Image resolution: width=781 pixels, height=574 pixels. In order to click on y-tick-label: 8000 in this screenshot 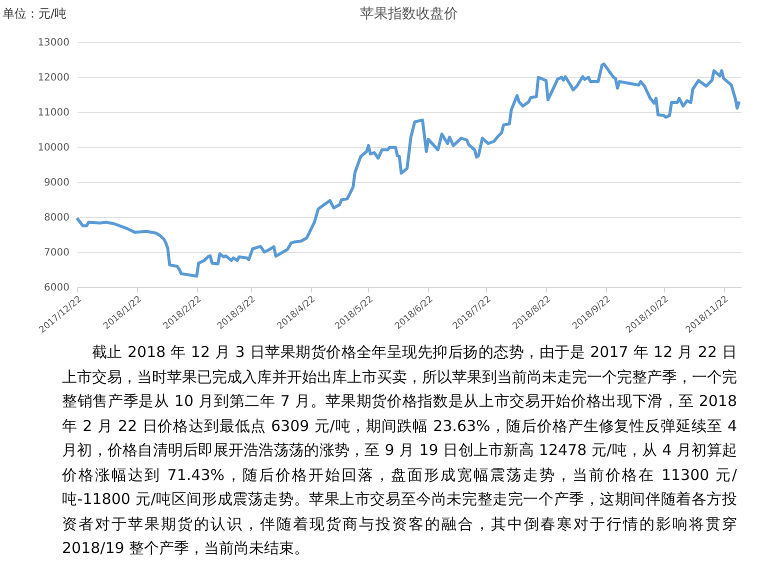, I will do `click(57, 218)`.